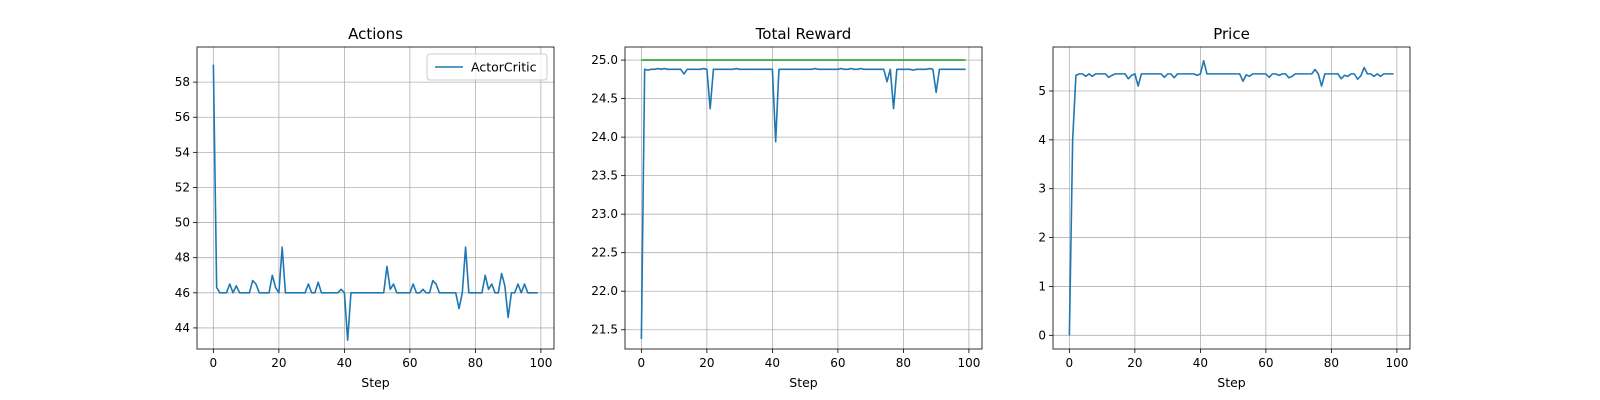  What do you see at coordinates (182, 328) in the screenshot?
I see `y-tick-label-actions: 44` at bounding box center [182, 328].